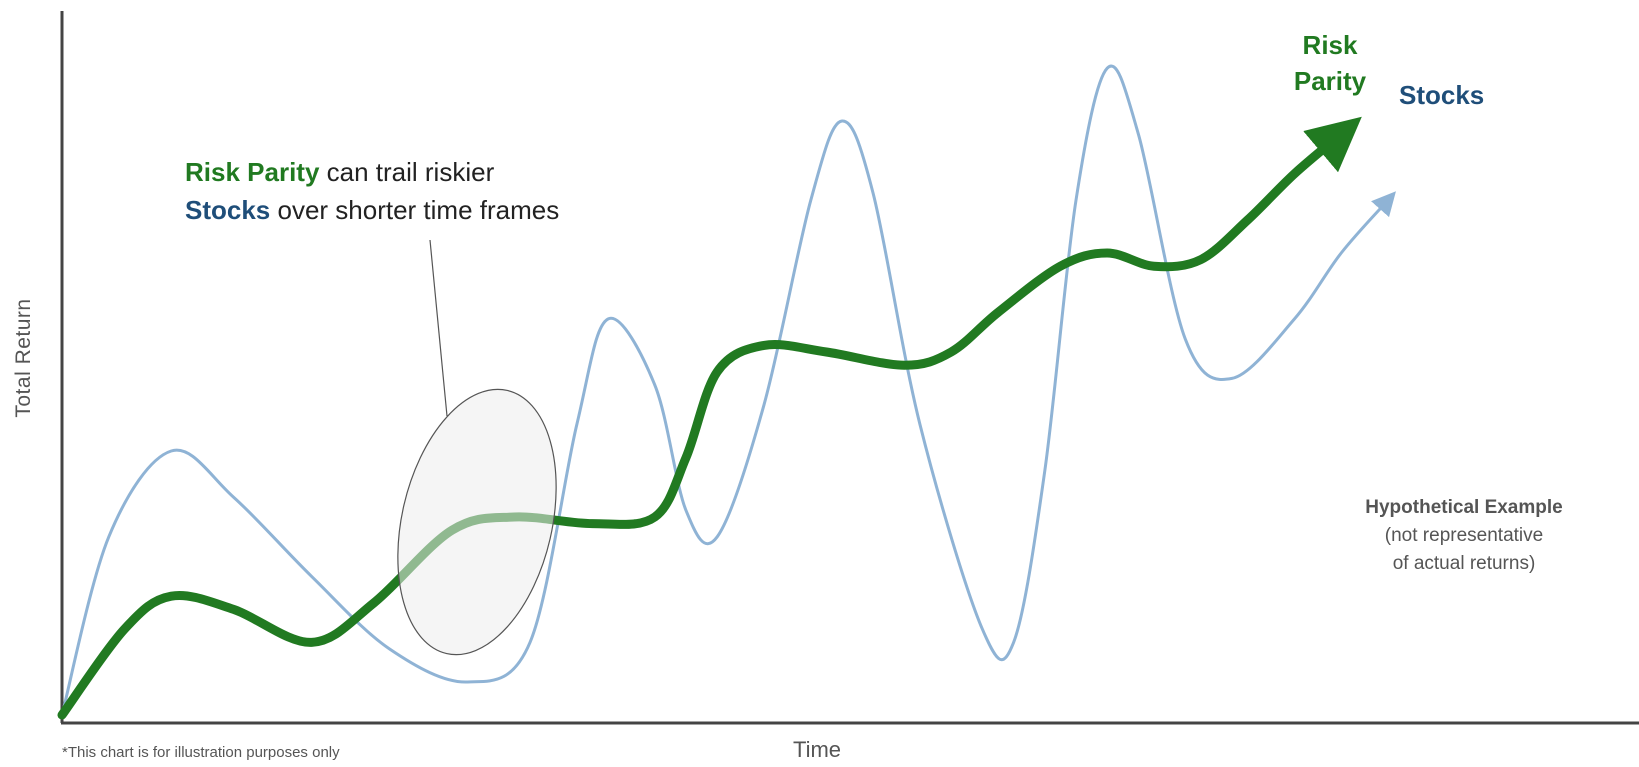  I want to click on hypothetical-note-title: Hypothetical Example, so click(1464, 507).